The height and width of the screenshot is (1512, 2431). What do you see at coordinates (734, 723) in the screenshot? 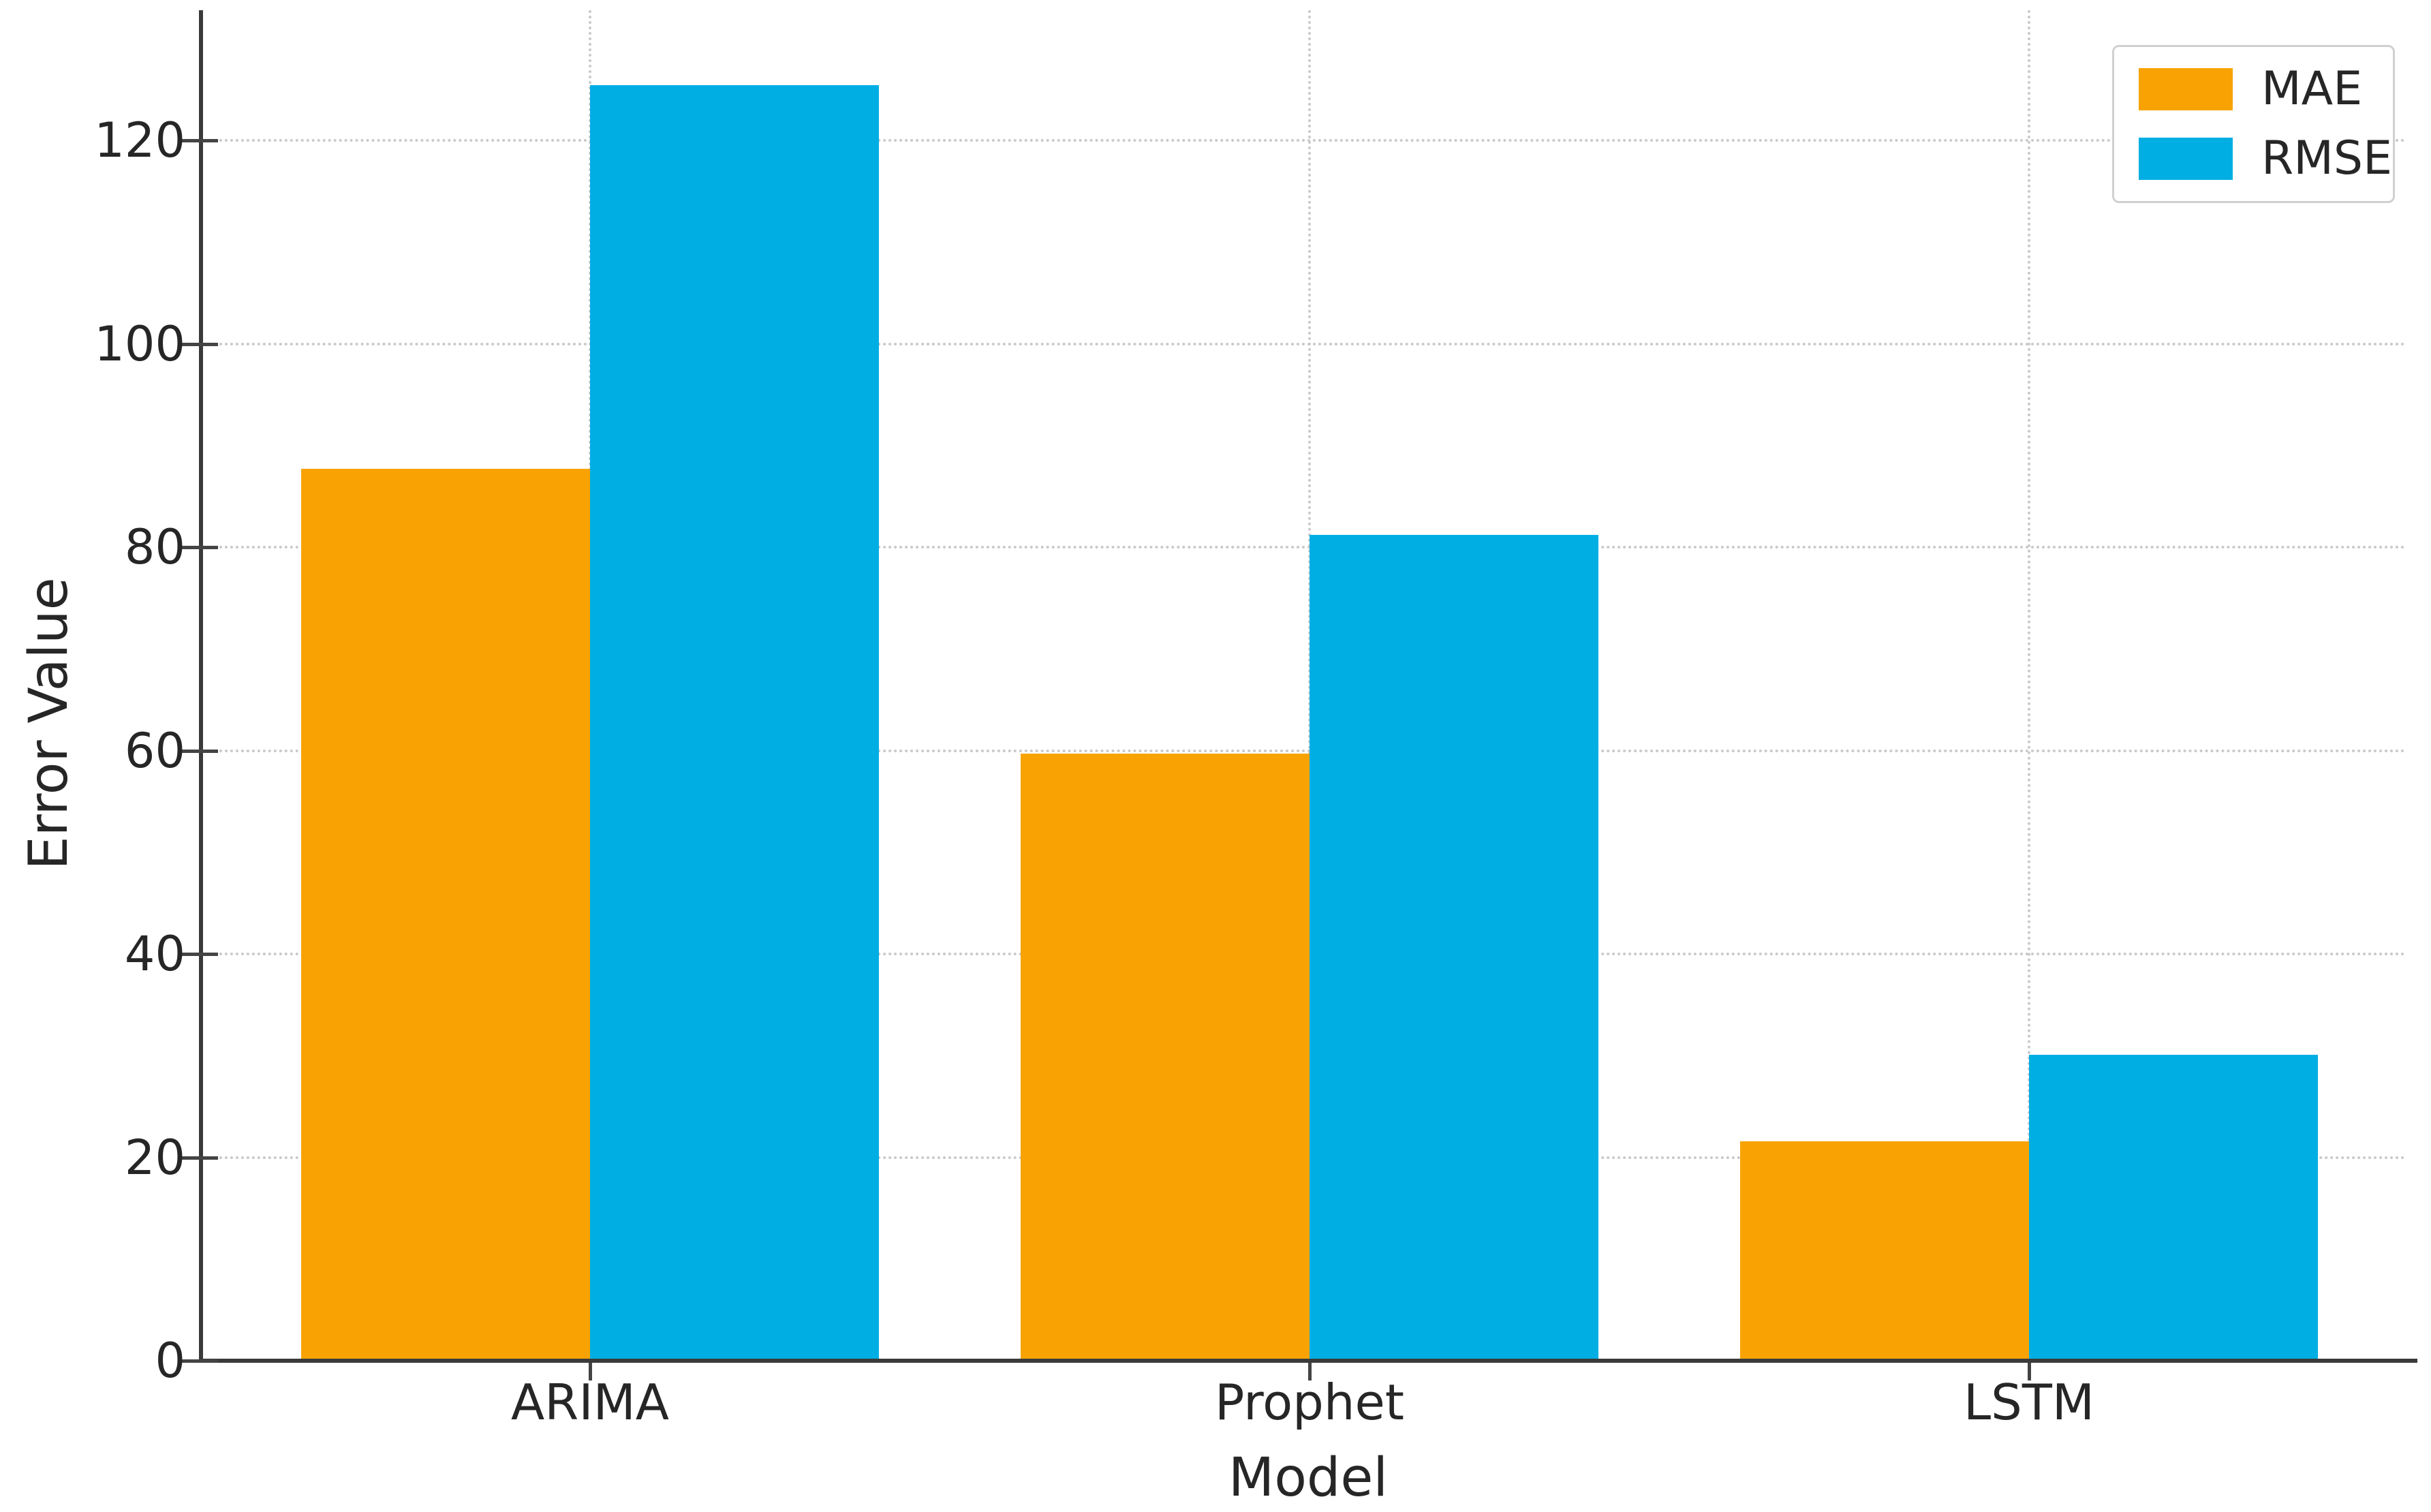
I see `bar-arima-rmse` at bounding box center [734, 723].